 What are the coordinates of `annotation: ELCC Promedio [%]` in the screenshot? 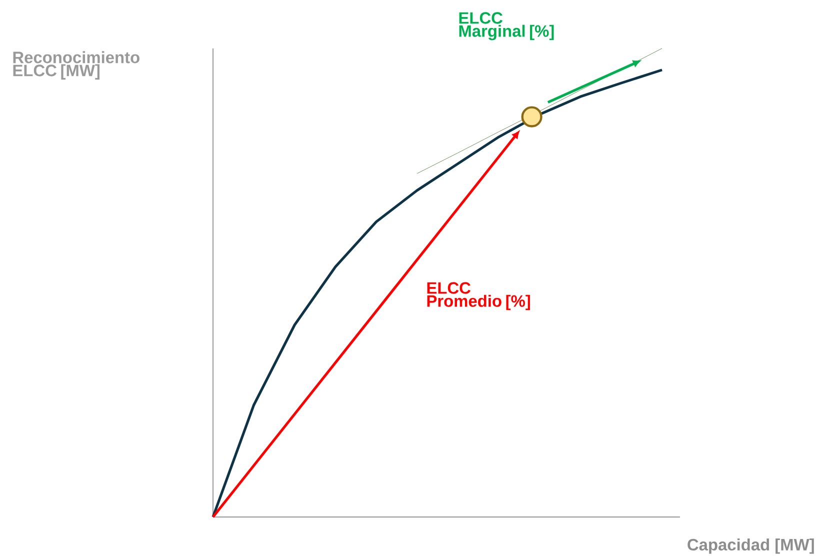 It's located at (478, 296).